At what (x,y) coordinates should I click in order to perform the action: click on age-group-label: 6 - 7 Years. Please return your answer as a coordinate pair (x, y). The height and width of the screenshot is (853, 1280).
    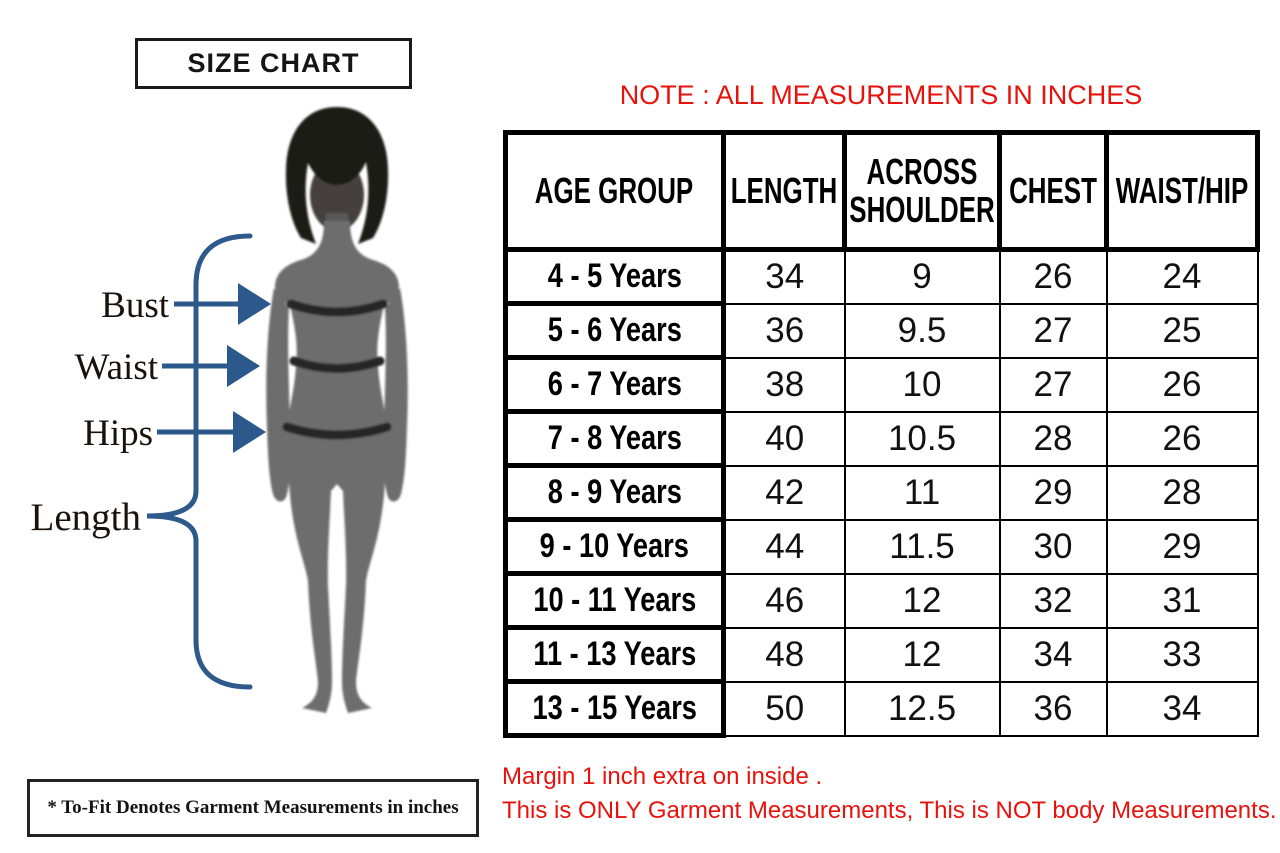
    Looking at the image, I should click on (614, 384).